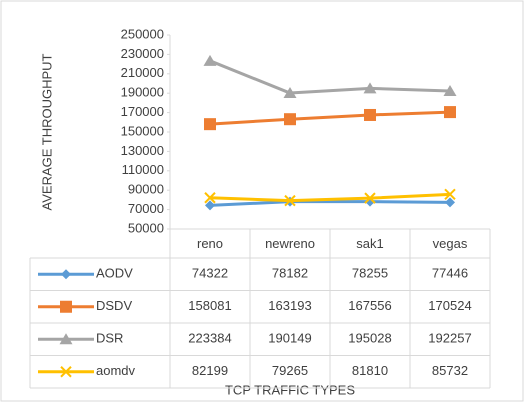  I want to click on y-tick-label: 210000, so click(142, 72).